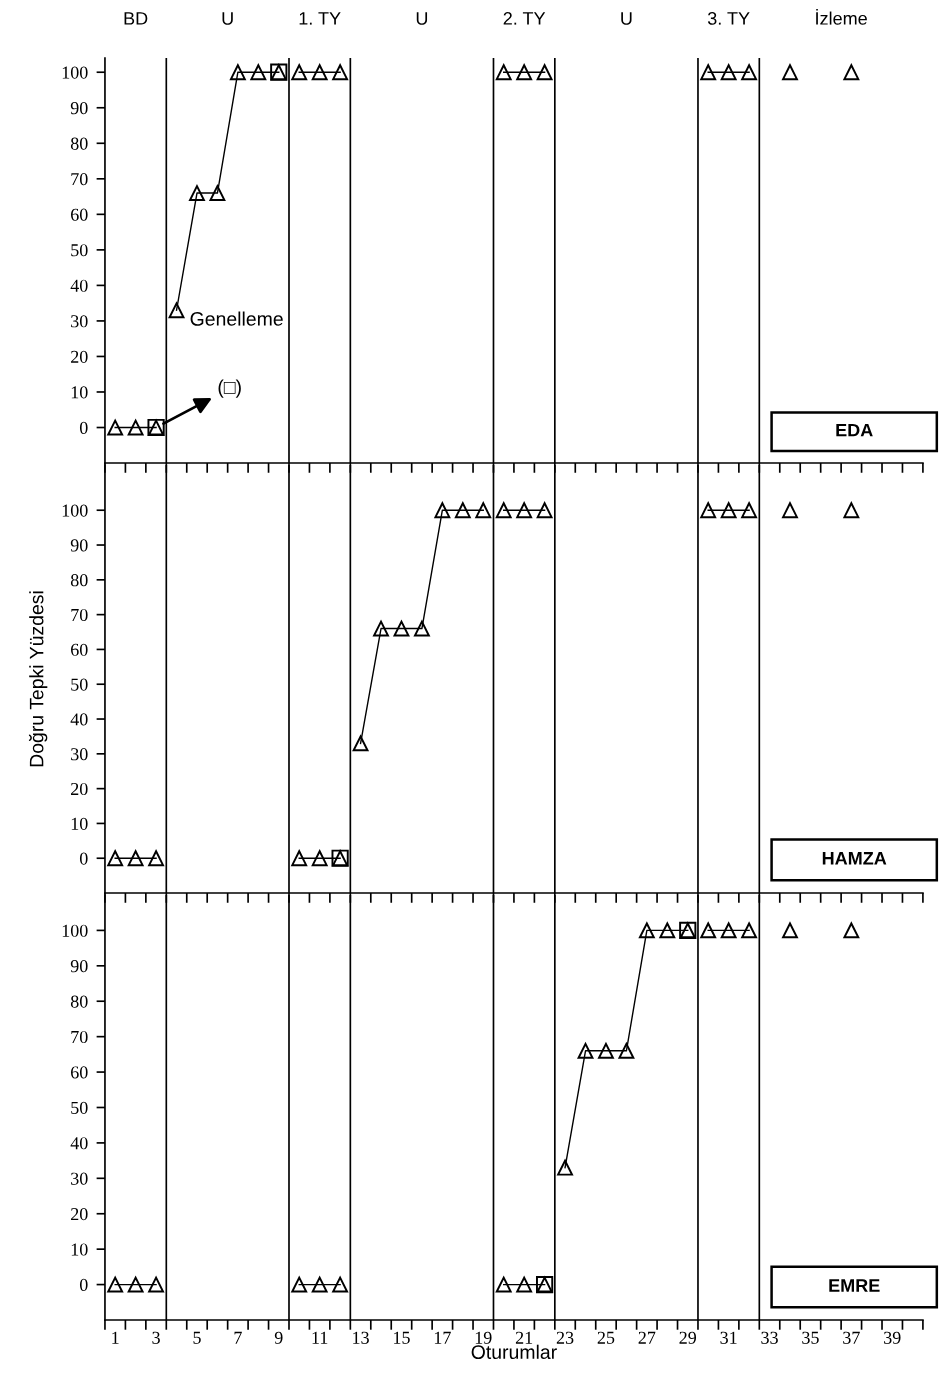 The height and width of the screenshot is (1388, 943). I want to click on text: BD, so click(136, 18).